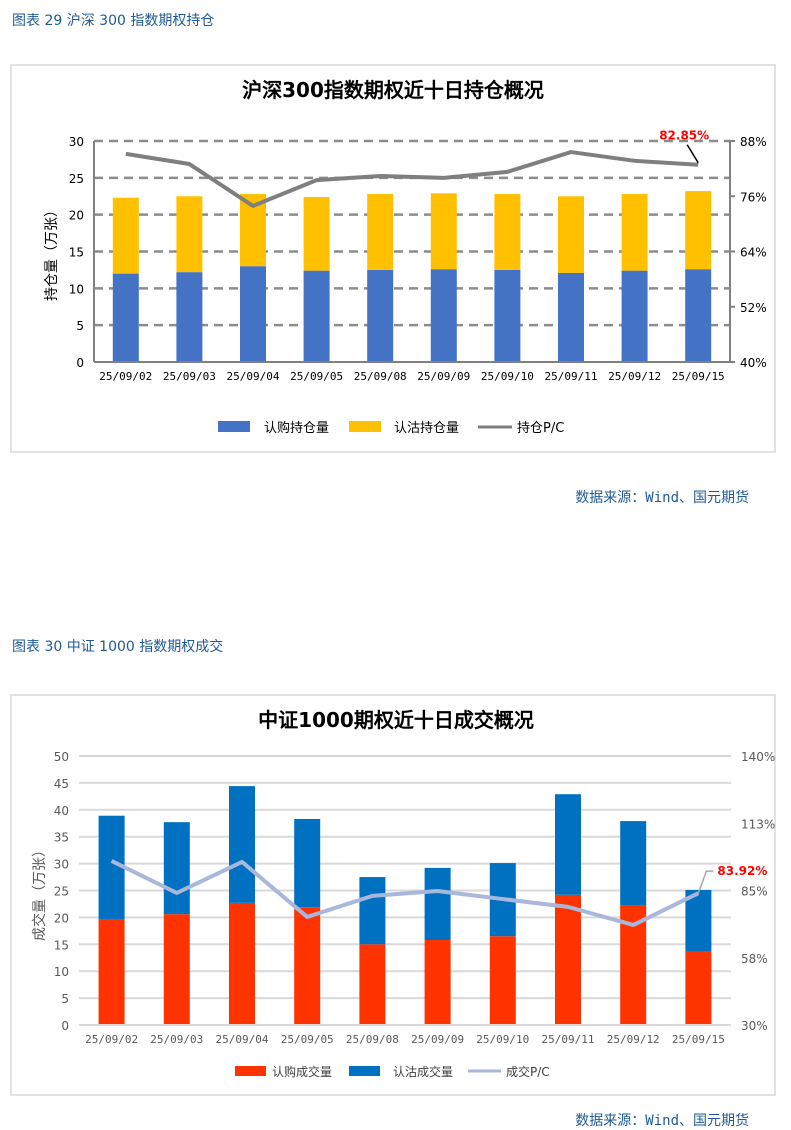  I want to click on x-tick-label: 25/09/05, so click(307, 1039).